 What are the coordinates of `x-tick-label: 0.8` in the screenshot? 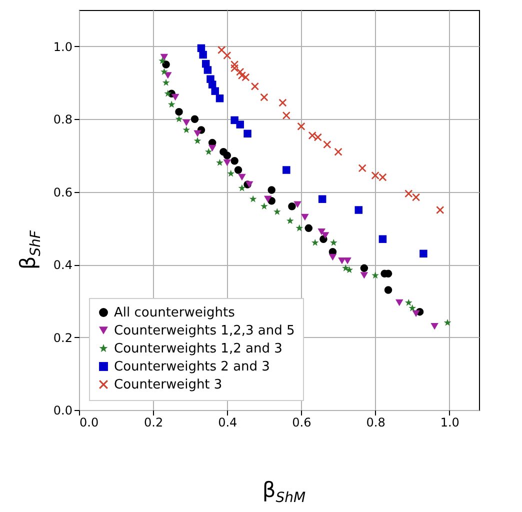 It's located at (376, 423).